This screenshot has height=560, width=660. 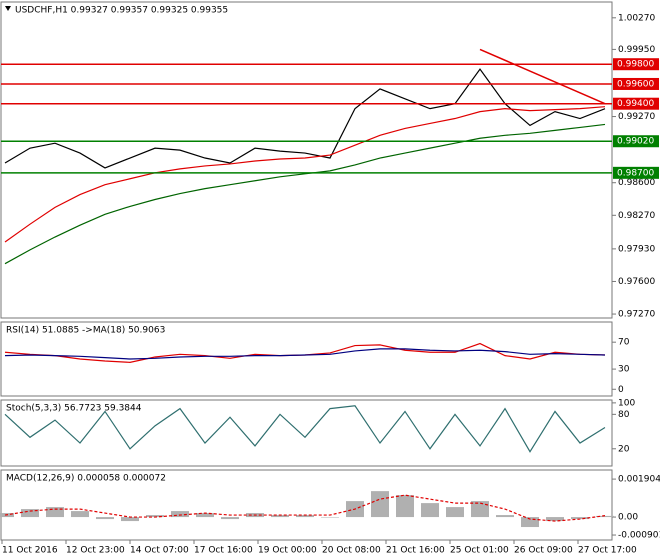 I want to click on x-tick-label: 19 Oct 00:00, so click(x=287, y=551).